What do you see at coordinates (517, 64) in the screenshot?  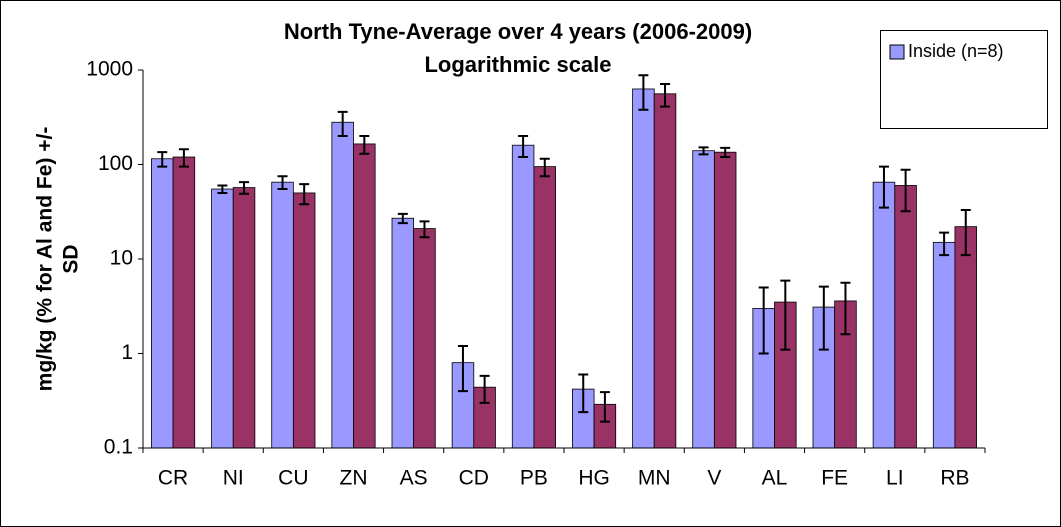 I see `chart-subtitle: Logarithmic scale` at bounding box center [517, 64].